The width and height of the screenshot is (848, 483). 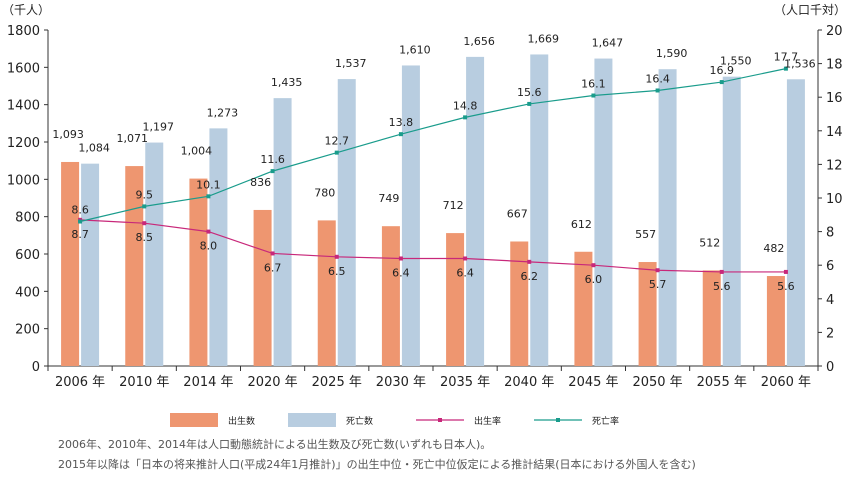 I want to click on birth-rate-label: 6.4, so click(x=401, y=272).